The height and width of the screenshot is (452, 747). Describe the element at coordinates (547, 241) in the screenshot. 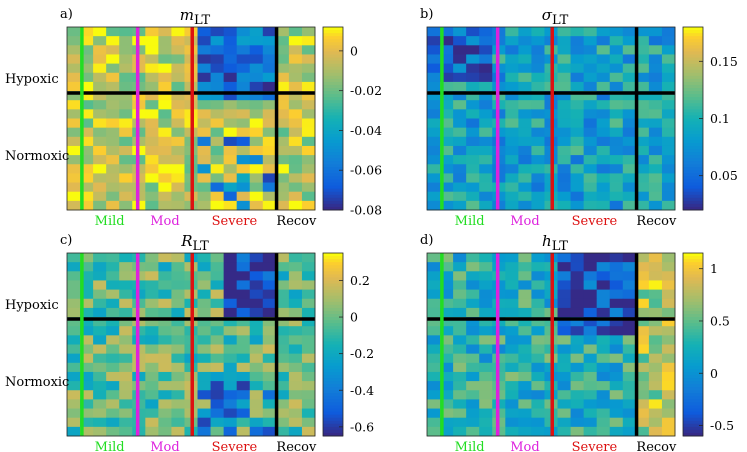

I see `title-variable: h` at that location.